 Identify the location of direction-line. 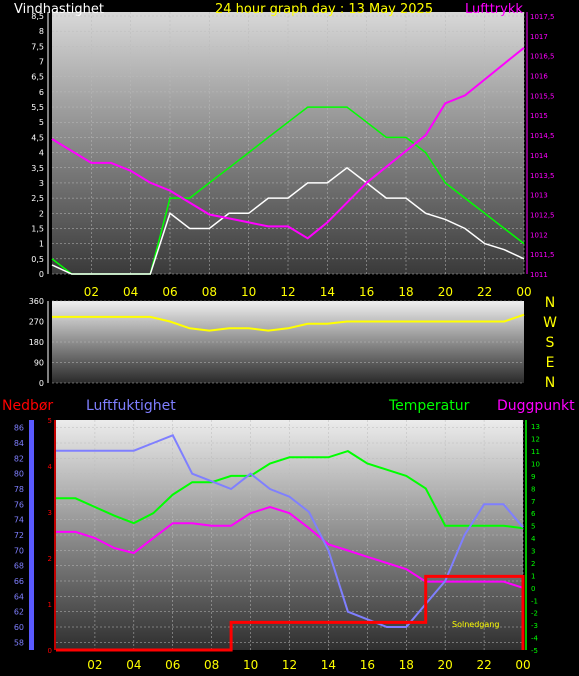
(288, 322).